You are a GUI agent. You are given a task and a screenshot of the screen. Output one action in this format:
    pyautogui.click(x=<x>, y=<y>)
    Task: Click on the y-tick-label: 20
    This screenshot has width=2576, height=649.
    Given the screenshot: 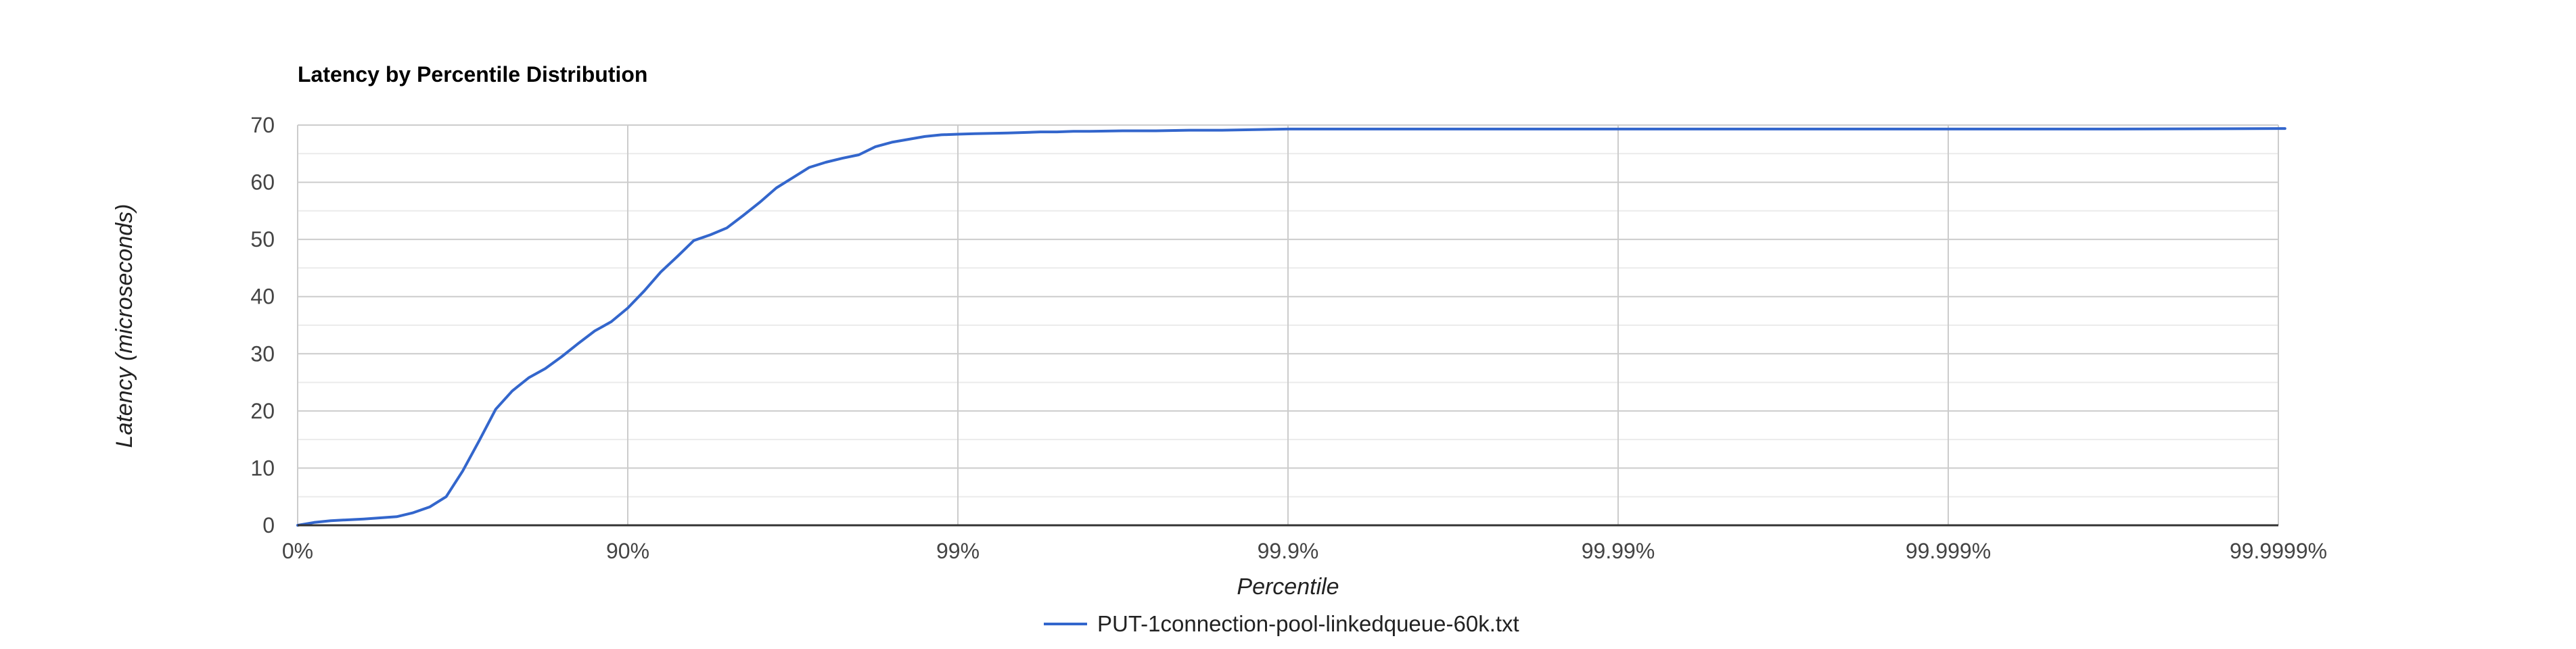 What is the action you would take?
    pyautogui.click(x=262, y=411)
    